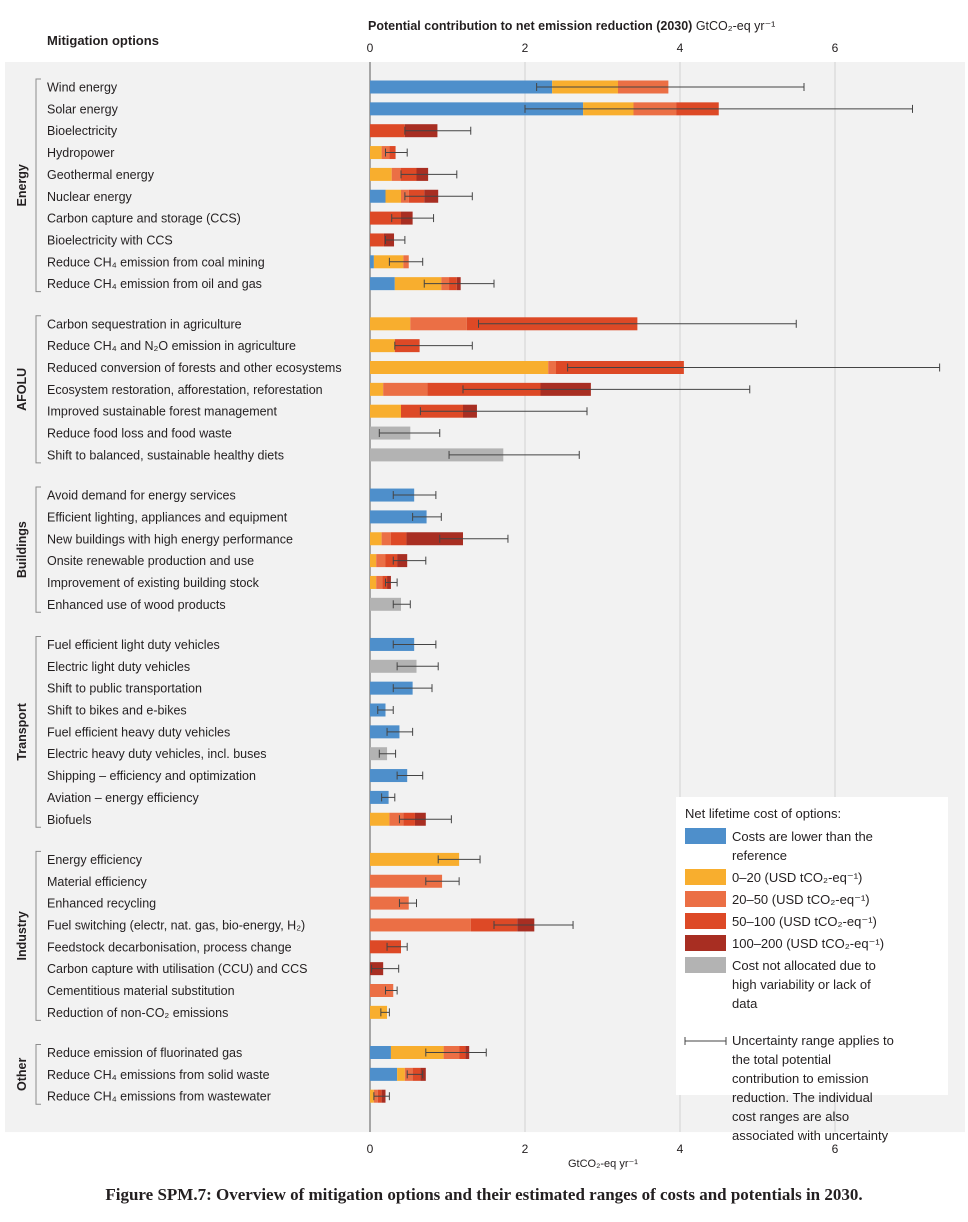  I want to click on option-label: Improved sustainable forest management, so click(162, 412).